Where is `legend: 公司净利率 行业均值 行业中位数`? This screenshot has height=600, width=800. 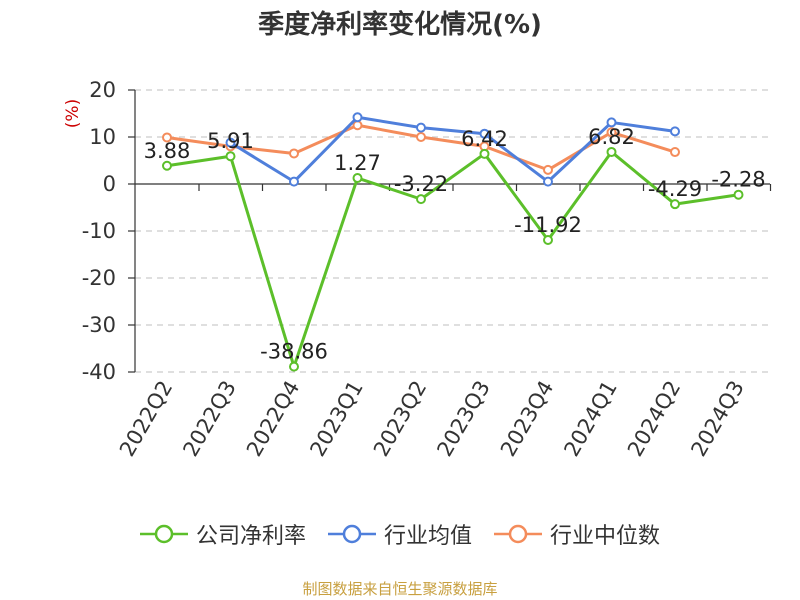 legend: 公司净利率 行业均值 行业中位数 is located at coordinates (400, 534).